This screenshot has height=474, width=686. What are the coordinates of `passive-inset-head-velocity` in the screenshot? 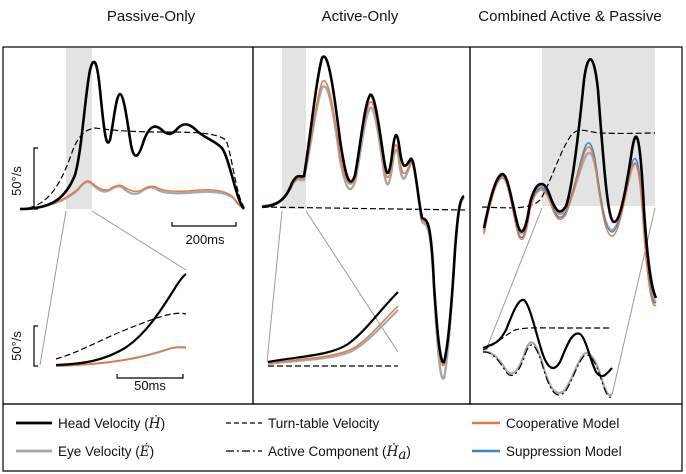 It's located at (121, 320).